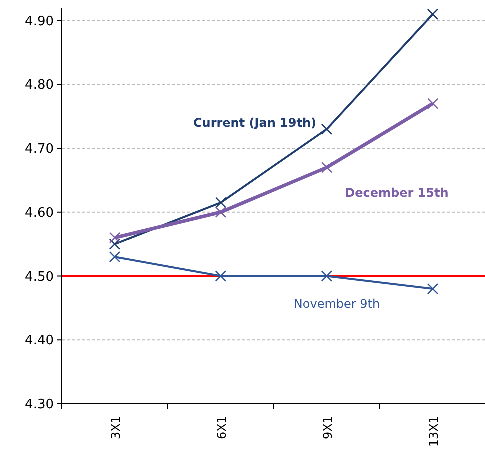 This screenshot has width=485, height=453. What do you see at coordinates (39, 405) in the screenshot?
I see `y-tick-label: 4.30` at bounding box center [39, 405].